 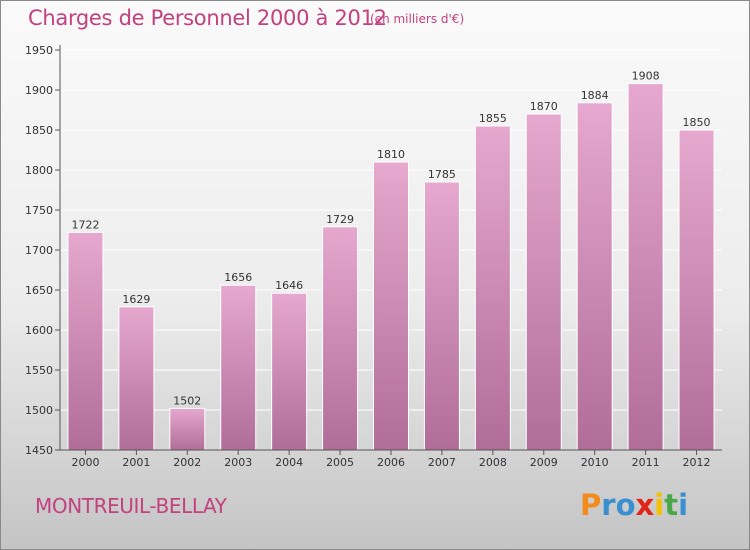 I want to click on y-tick-label: 1900, so click(x=39, y=90).